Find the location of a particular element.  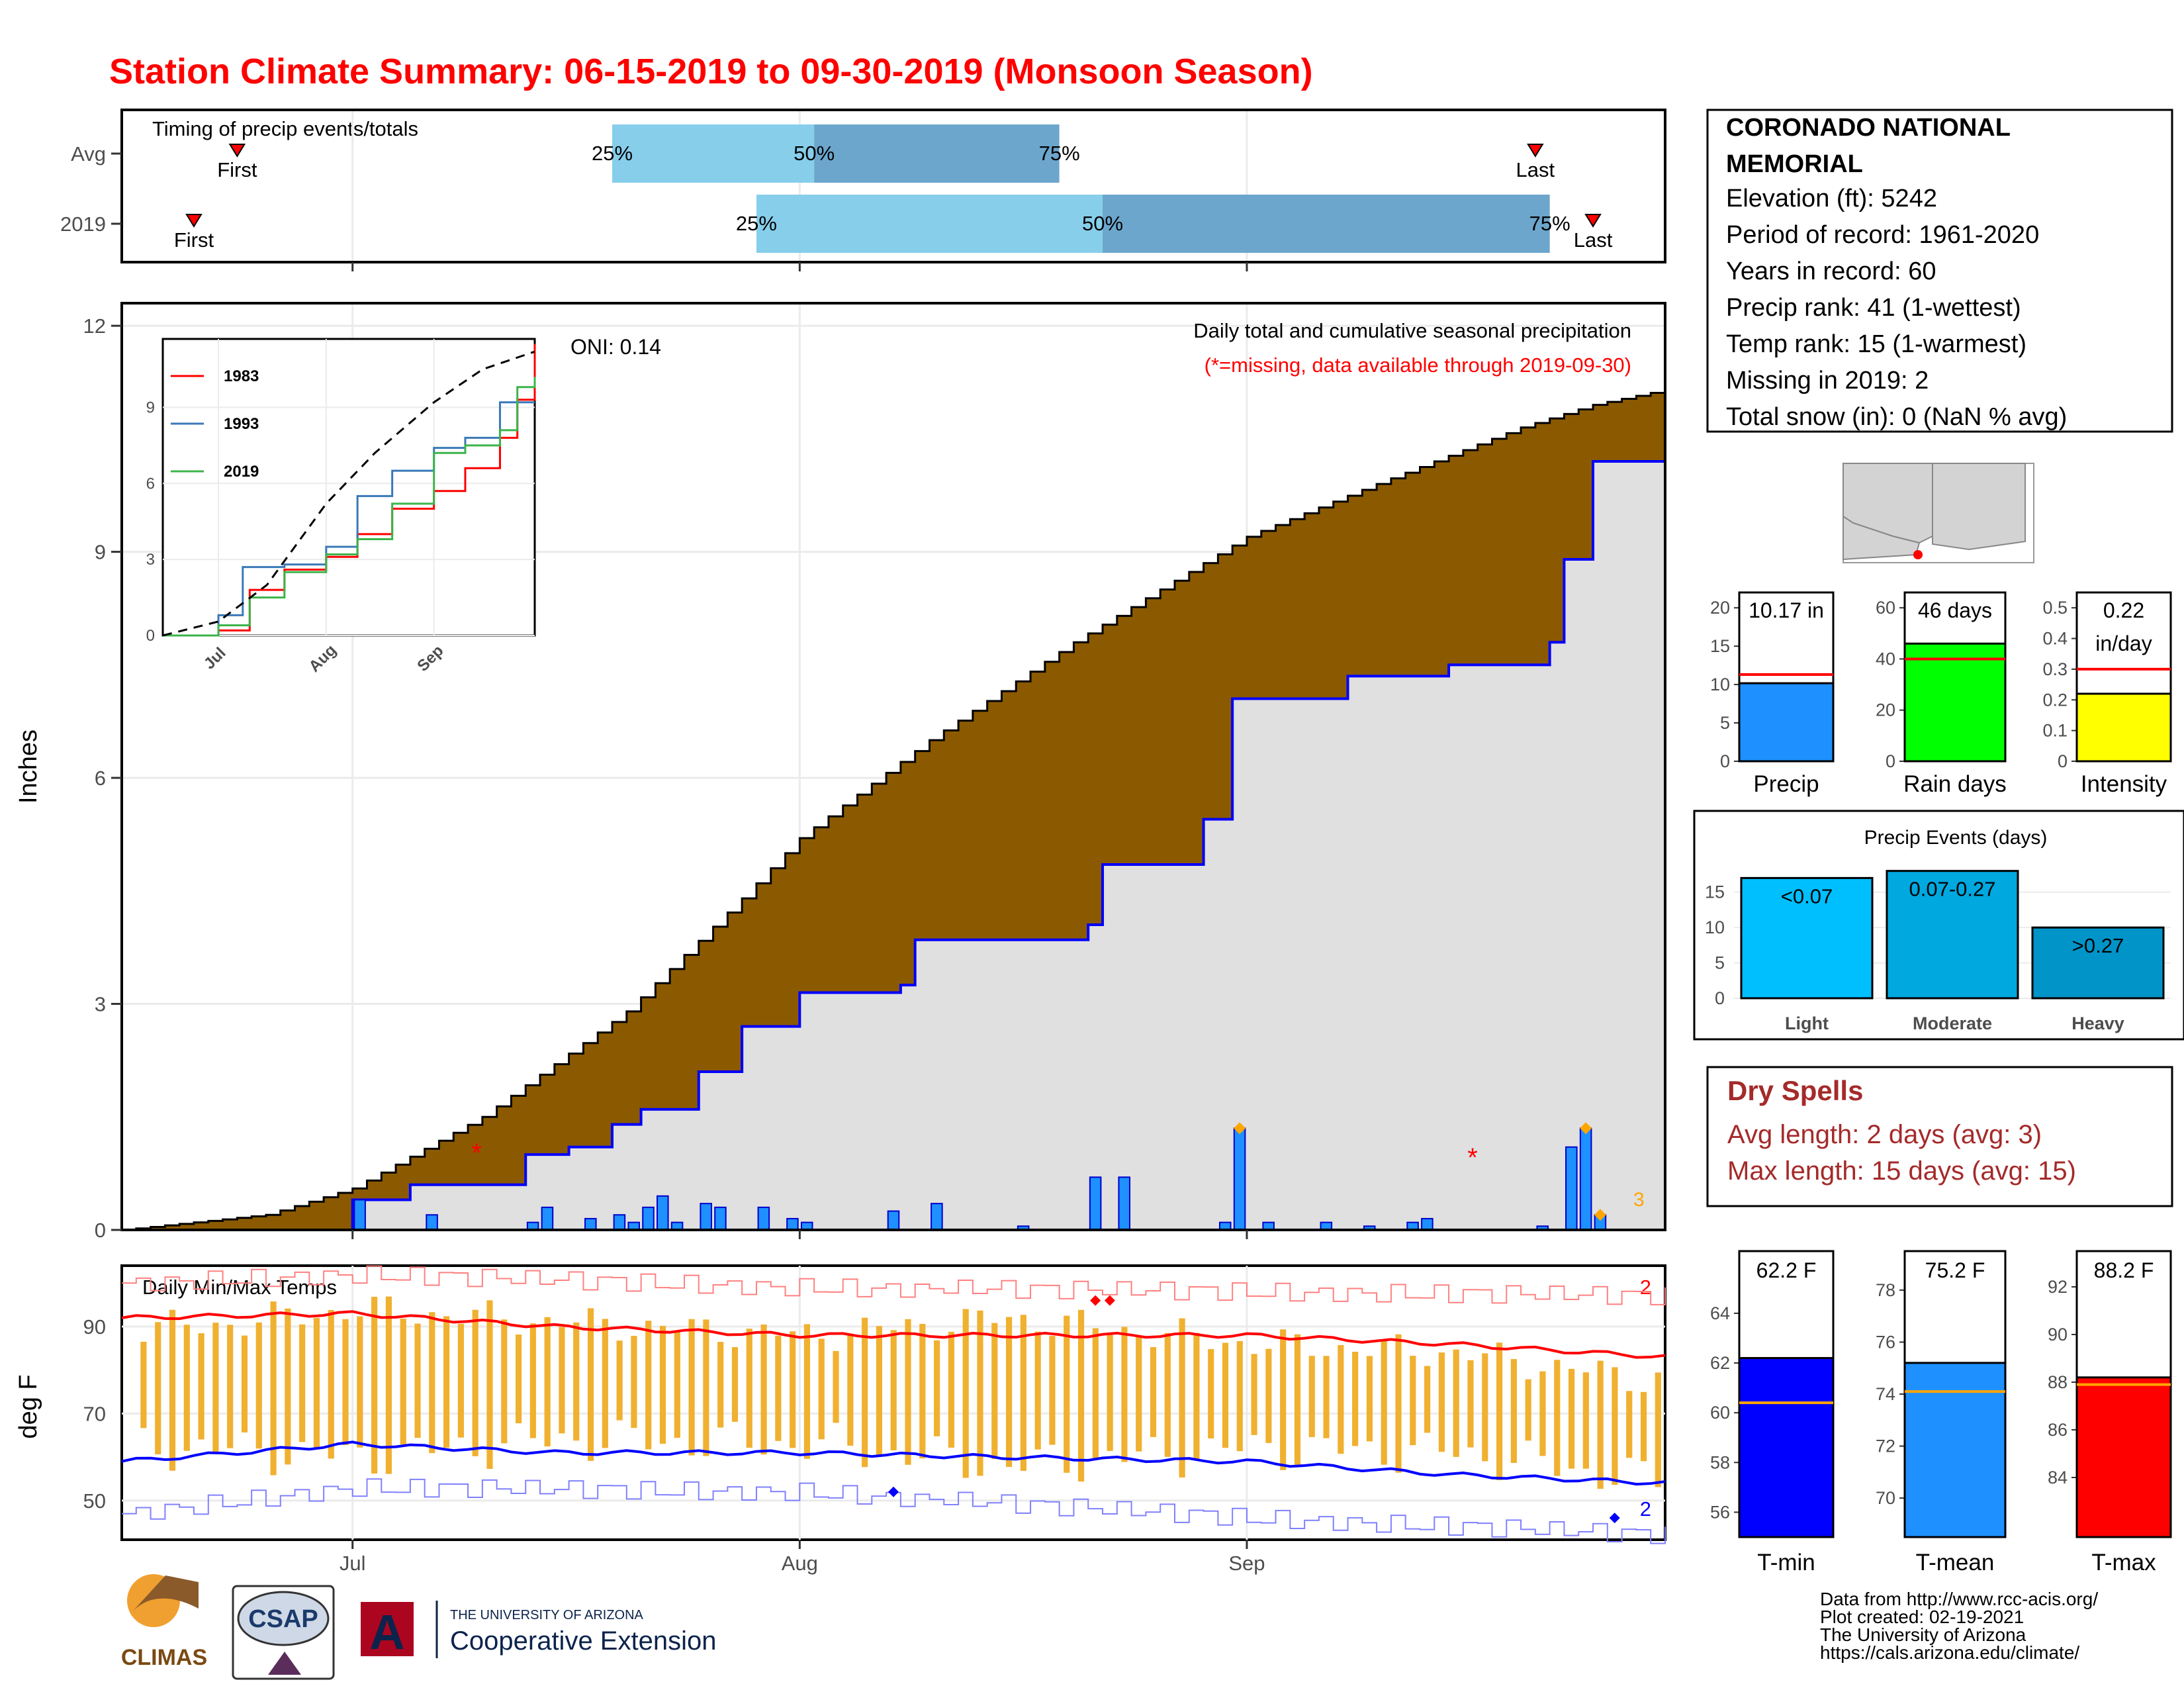

climas-landscape-icon is located at coordinates (164, 1595).